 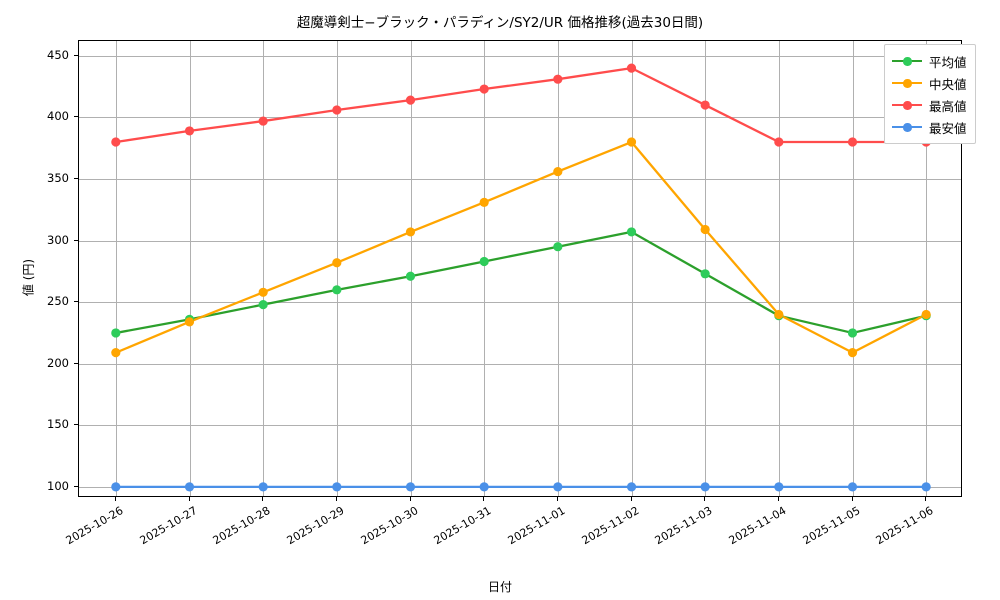 What do you see at coordinates (948, 106) in the screenshot?
I see `legend-item-label: 最高値` at bounding box center [948, 106].